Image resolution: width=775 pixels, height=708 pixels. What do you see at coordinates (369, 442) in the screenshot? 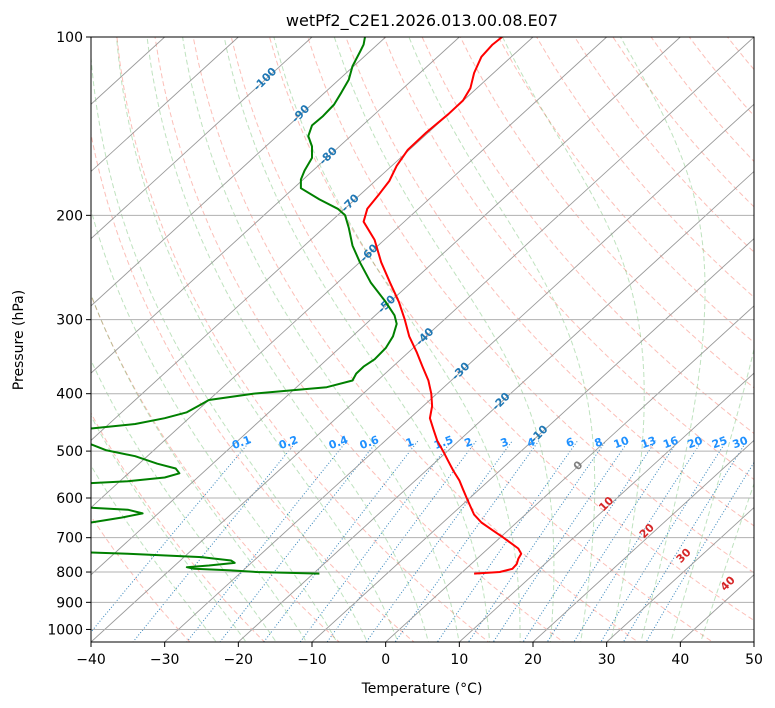
I see `mixing-ratio-label: 0.6` at bounding box center [369, 442].